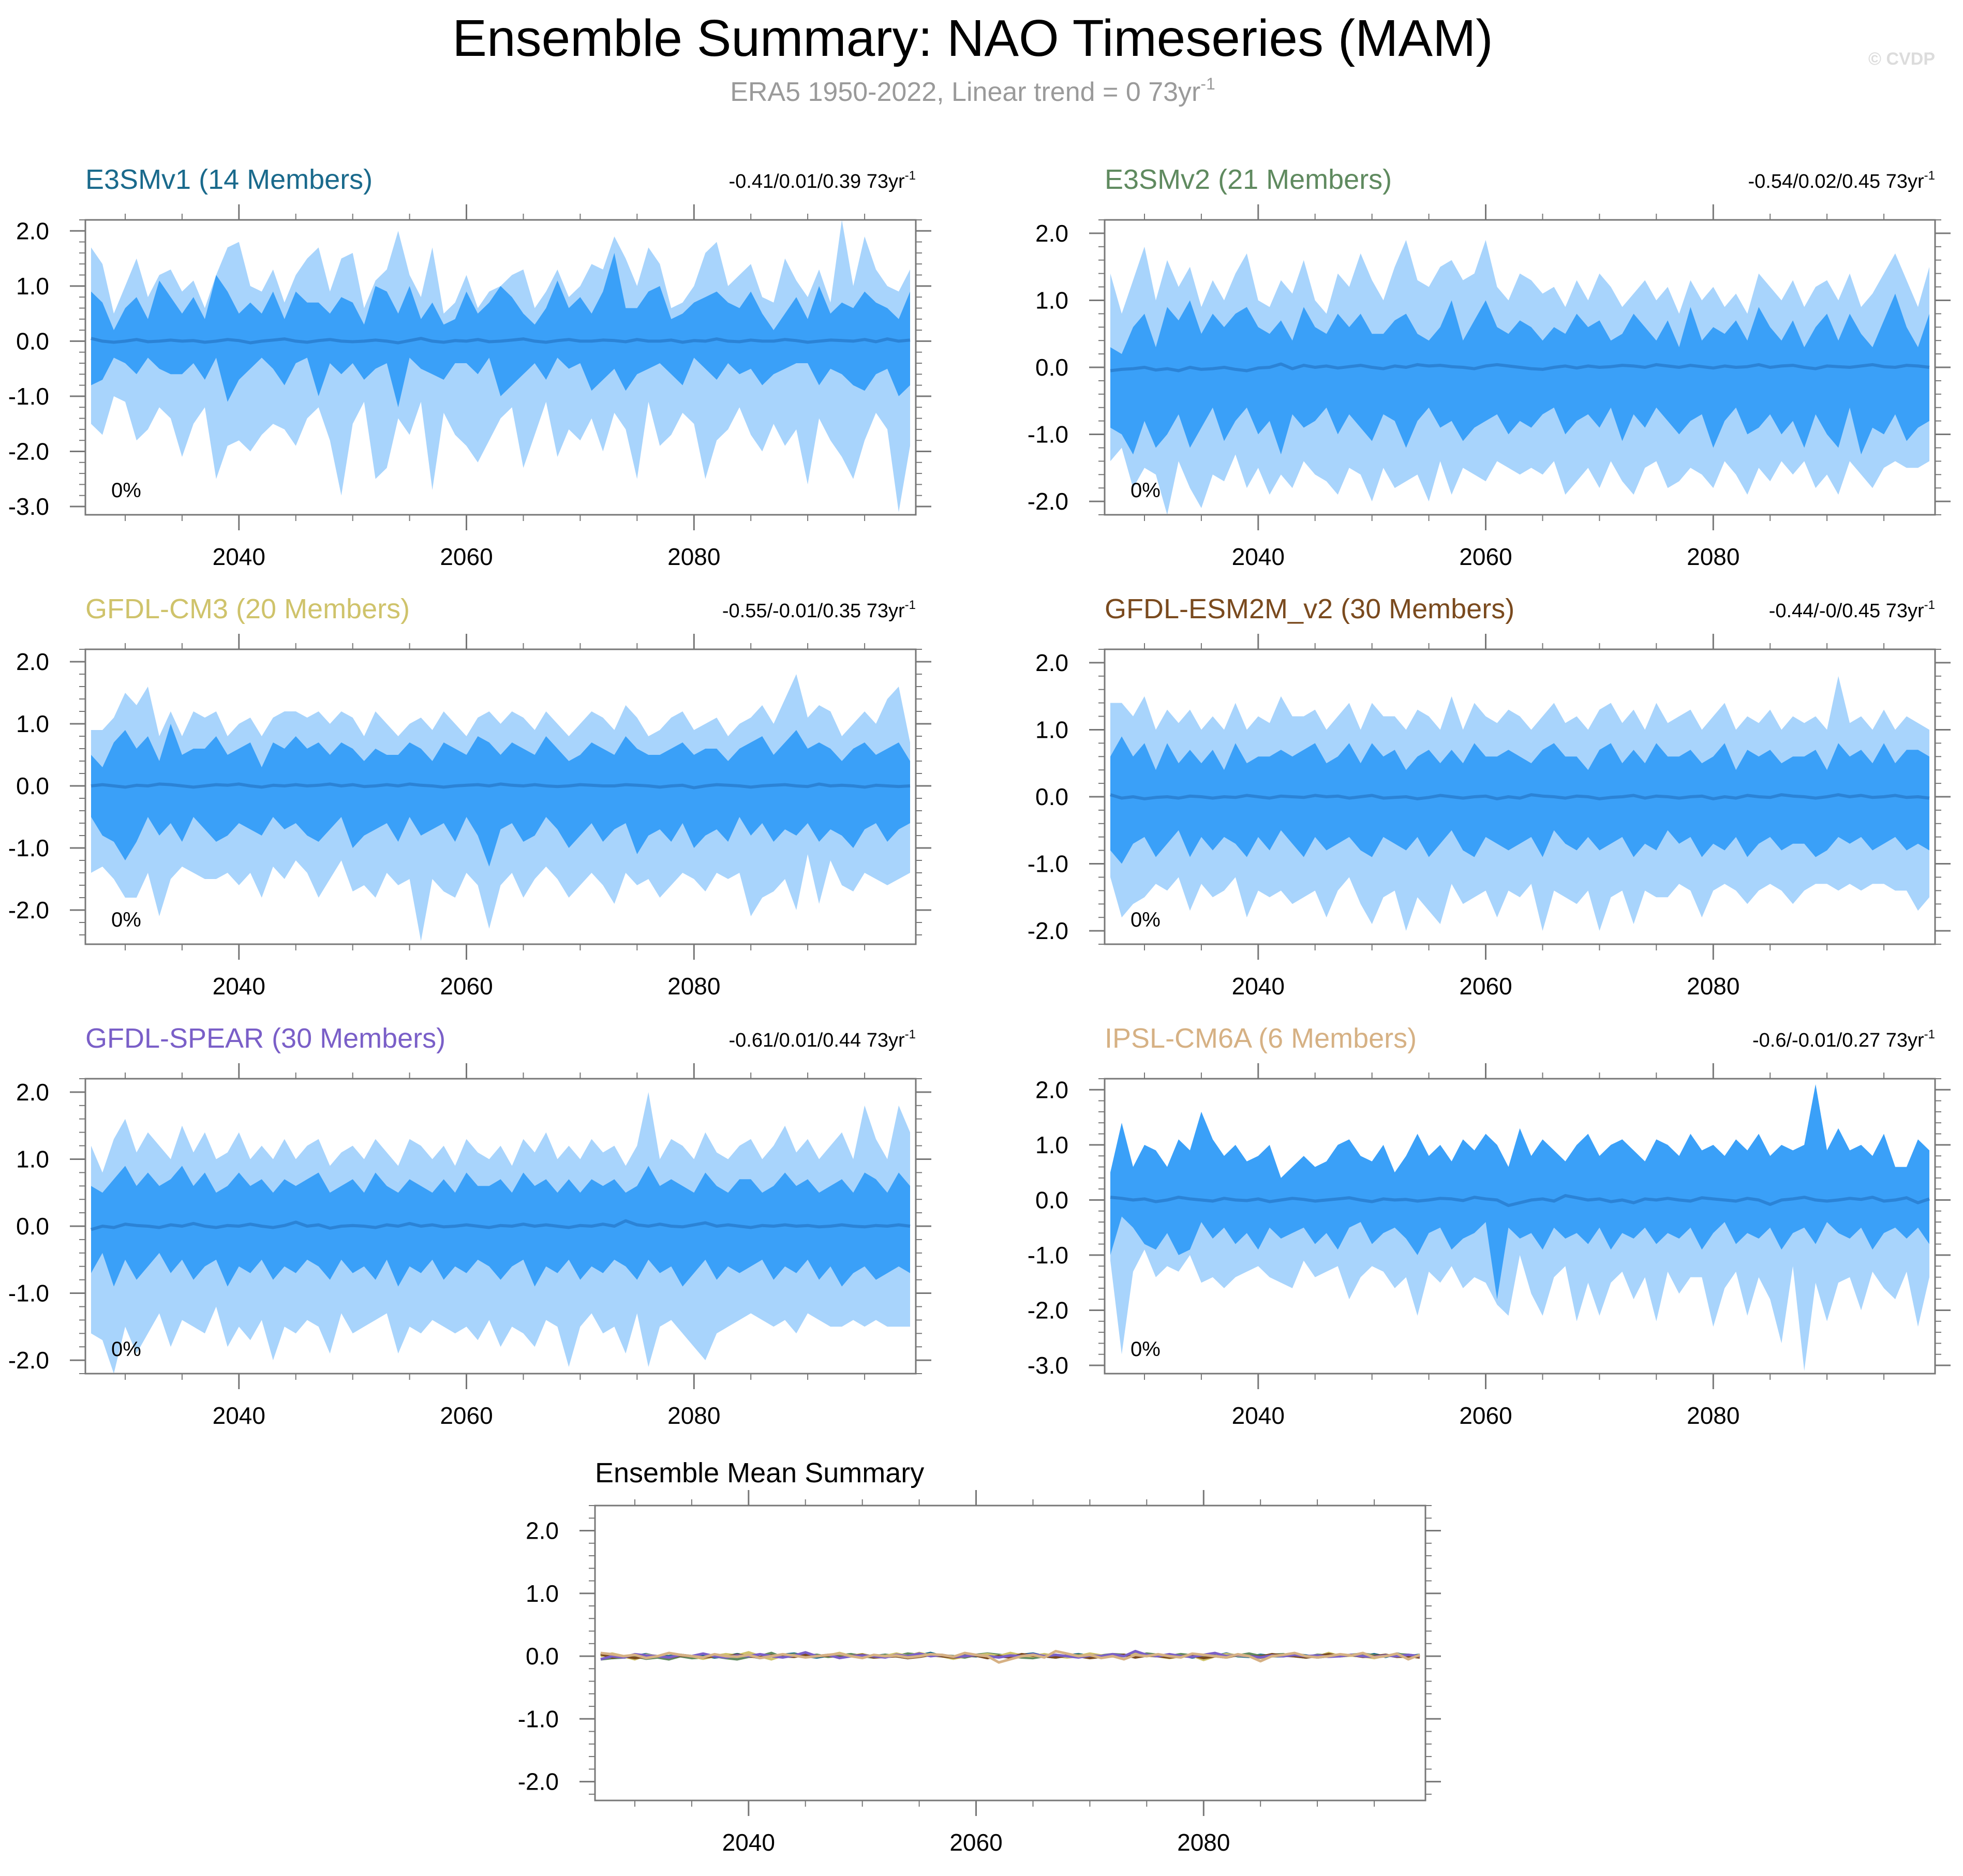 Image resolution: width=1963 pixels, height=1876 pixels. What do you see at coordinates (1261, 1038) in the screenshot?
I see `panel-title: IPSL-CM6A (6 Members)` at bounding box center [1261, 1038].